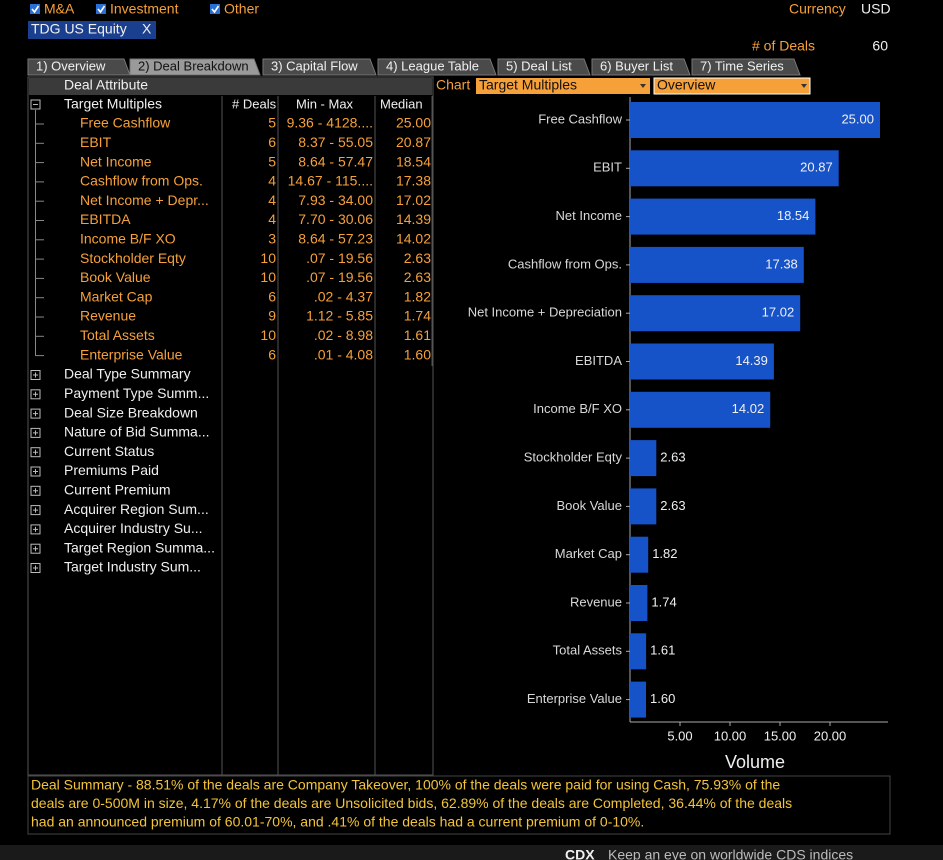 The height and width of the screenshot is (860, 943). What do you see at coordinates (241, 9) in the screenshot?
I see `filter-label: Other` at bounding box center [241, 9].